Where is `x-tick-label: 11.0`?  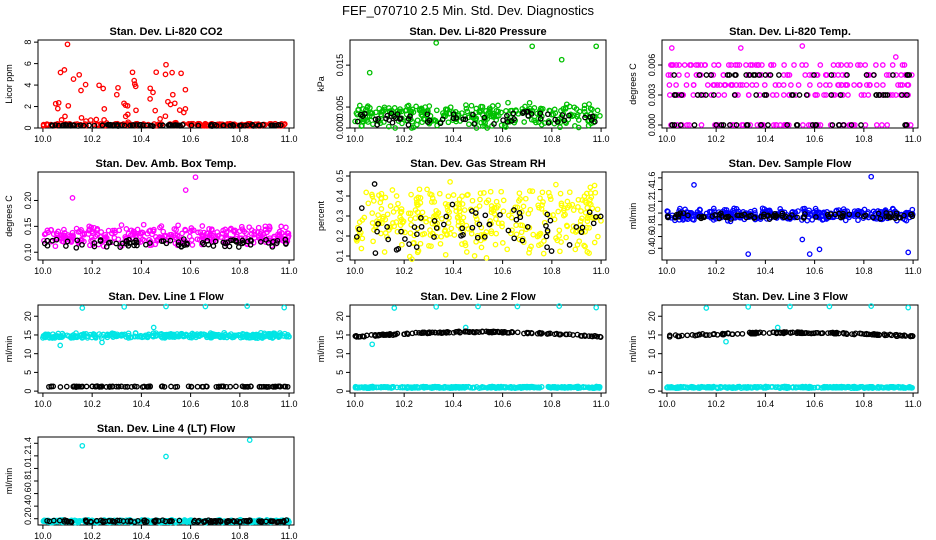
x-tick-label: 11.0 is located at coordinates (289, 404).